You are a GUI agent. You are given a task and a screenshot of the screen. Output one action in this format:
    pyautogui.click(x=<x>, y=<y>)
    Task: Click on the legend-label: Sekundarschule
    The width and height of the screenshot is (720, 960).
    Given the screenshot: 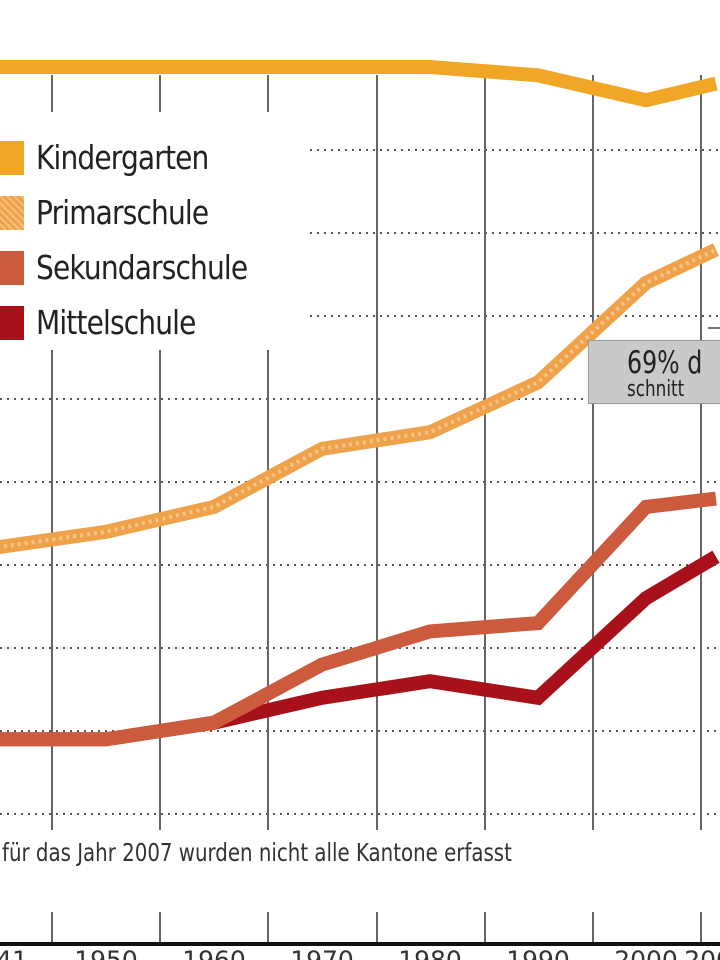 What is the action you would take?
    pyautogui.click(x=142, y=267)
    